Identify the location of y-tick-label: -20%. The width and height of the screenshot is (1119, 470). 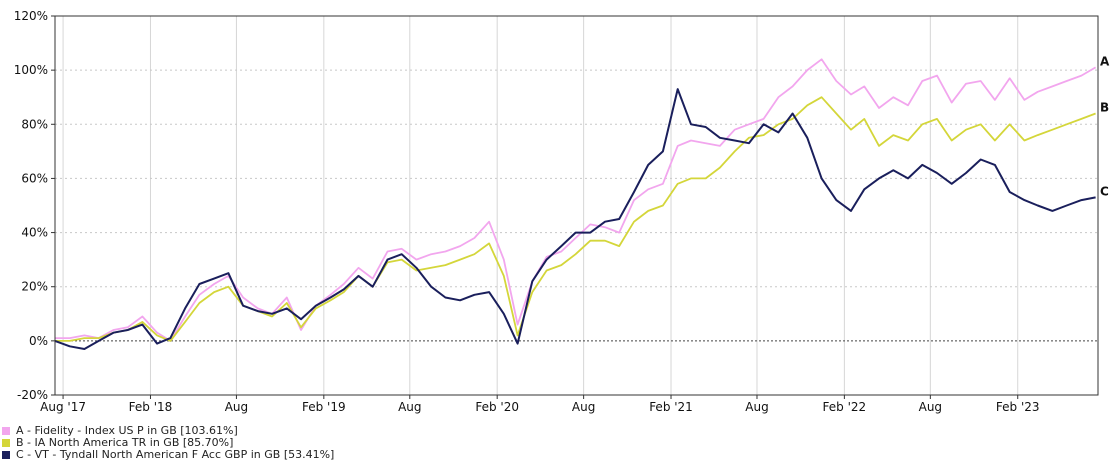
(32, 395).